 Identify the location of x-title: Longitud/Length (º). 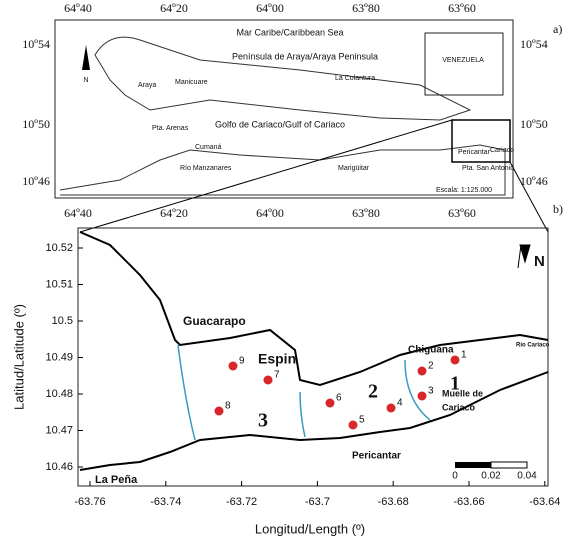
(310, 528).